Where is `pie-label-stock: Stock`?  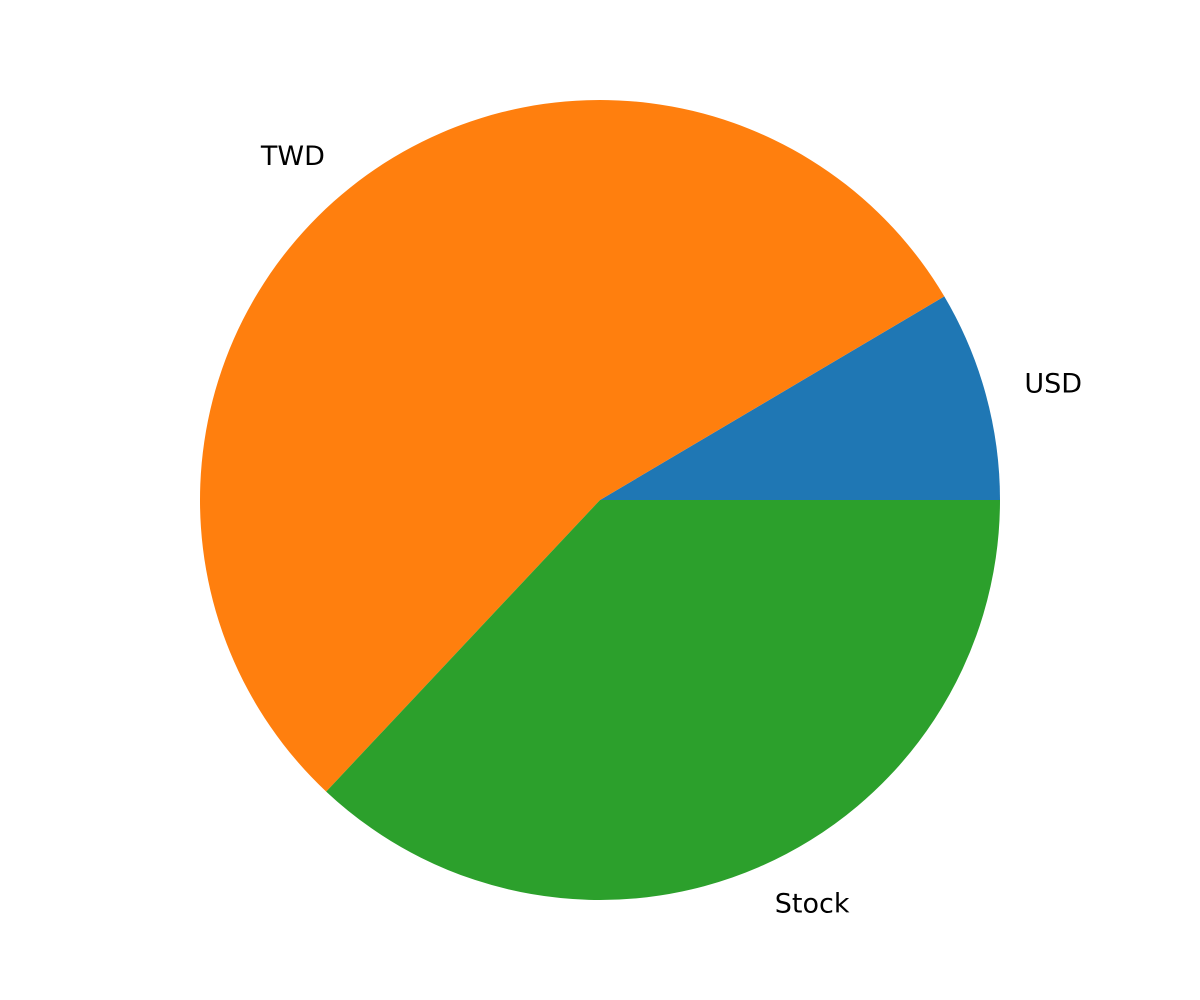 pie-label-stock: Stock is located at coordinates (812, 903).